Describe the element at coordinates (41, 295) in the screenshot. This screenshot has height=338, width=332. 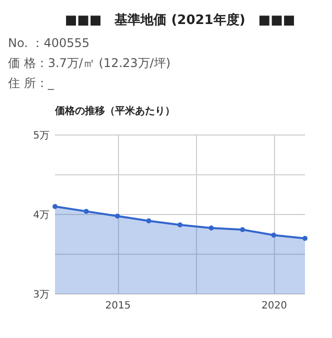
I see `y-tick-label: 3万` at that location.